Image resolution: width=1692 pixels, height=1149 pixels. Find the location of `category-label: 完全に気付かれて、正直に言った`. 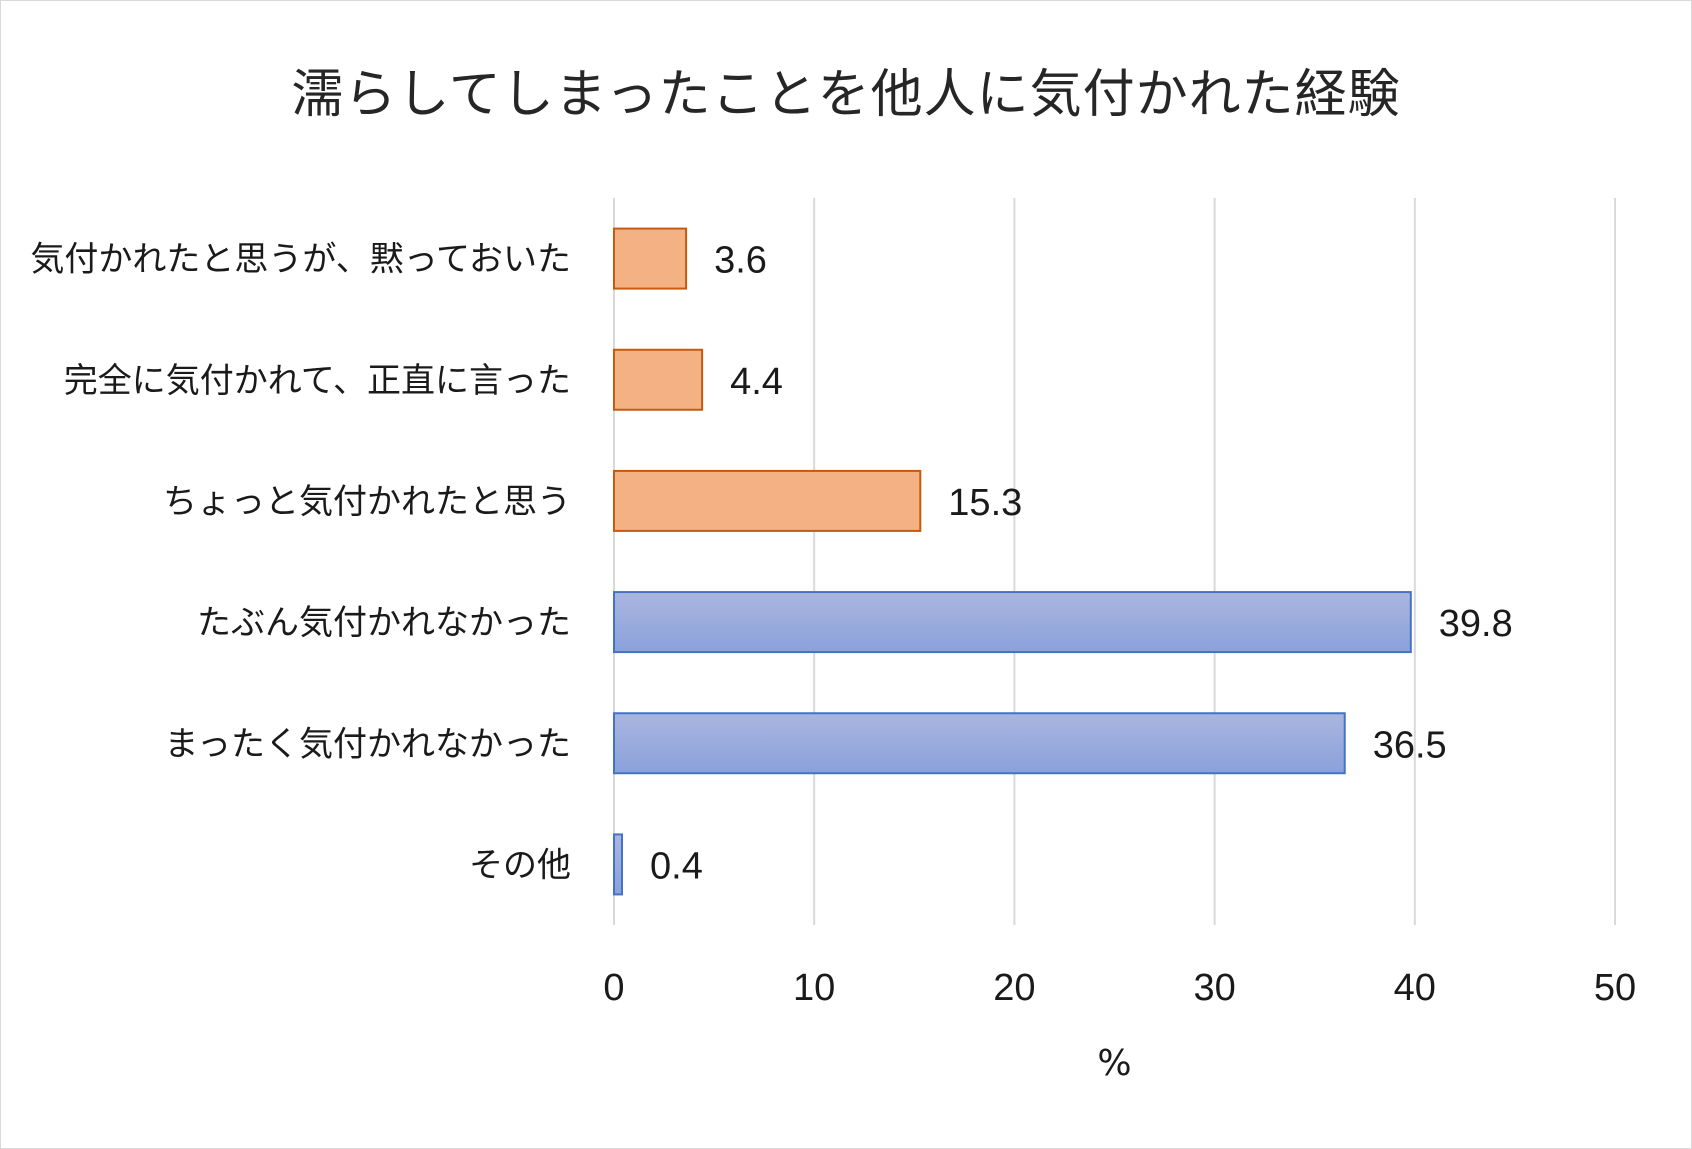

category-label: 完全に気付かれて、正直に言った is located at coordinates (317, 381).